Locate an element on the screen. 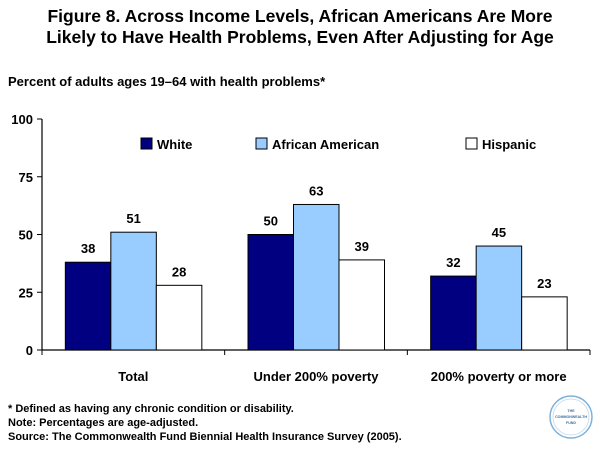 This screenshot has height=450, width=600. y-tick-label: 25 is located at coordinates (26, 292).